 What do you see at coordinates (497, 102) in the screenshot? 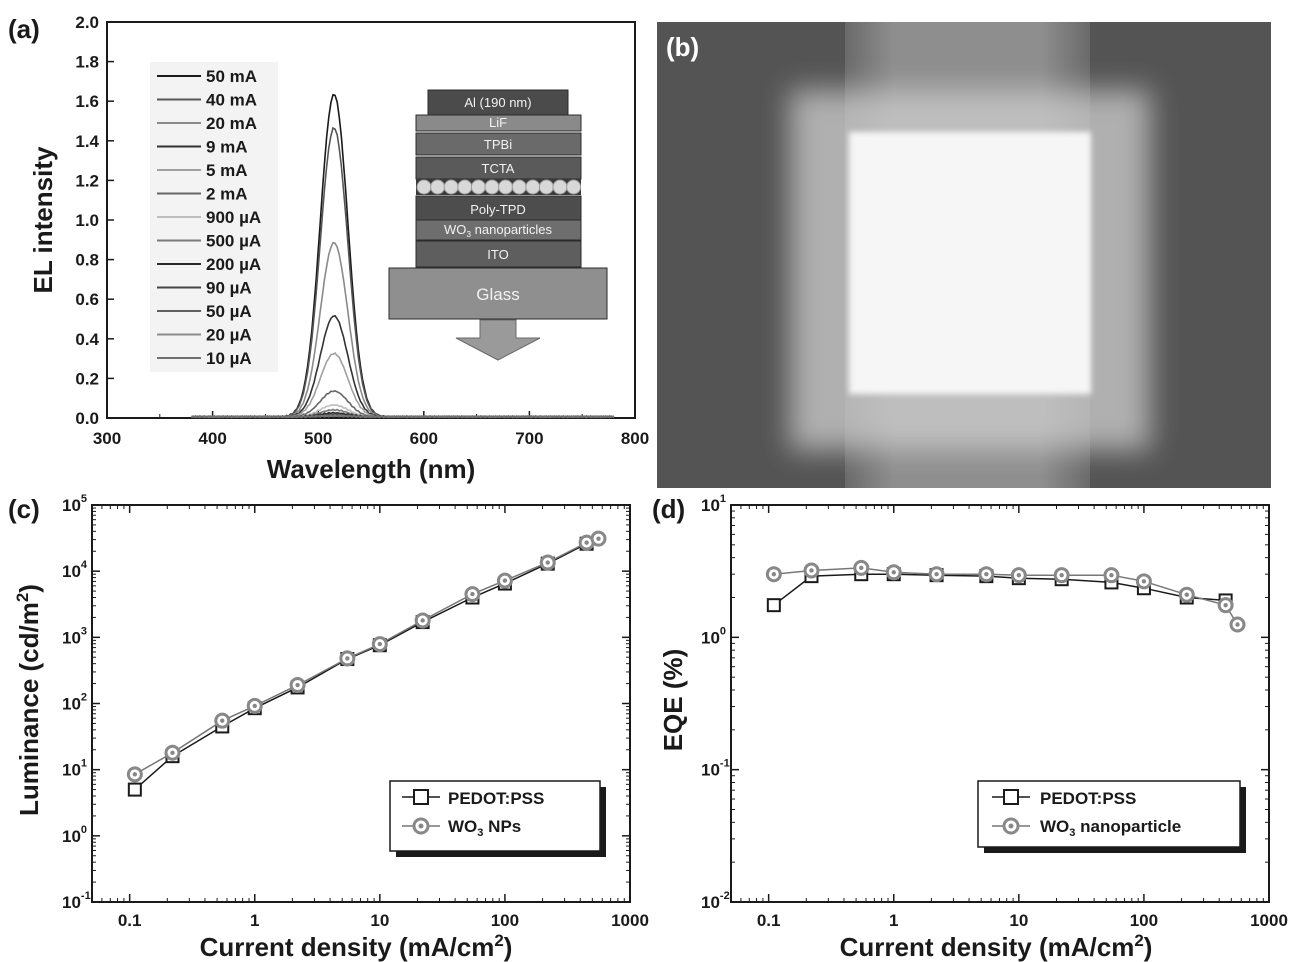
I see `layer-al-label: Al (190 nm)` at bounding box center [497, 102].